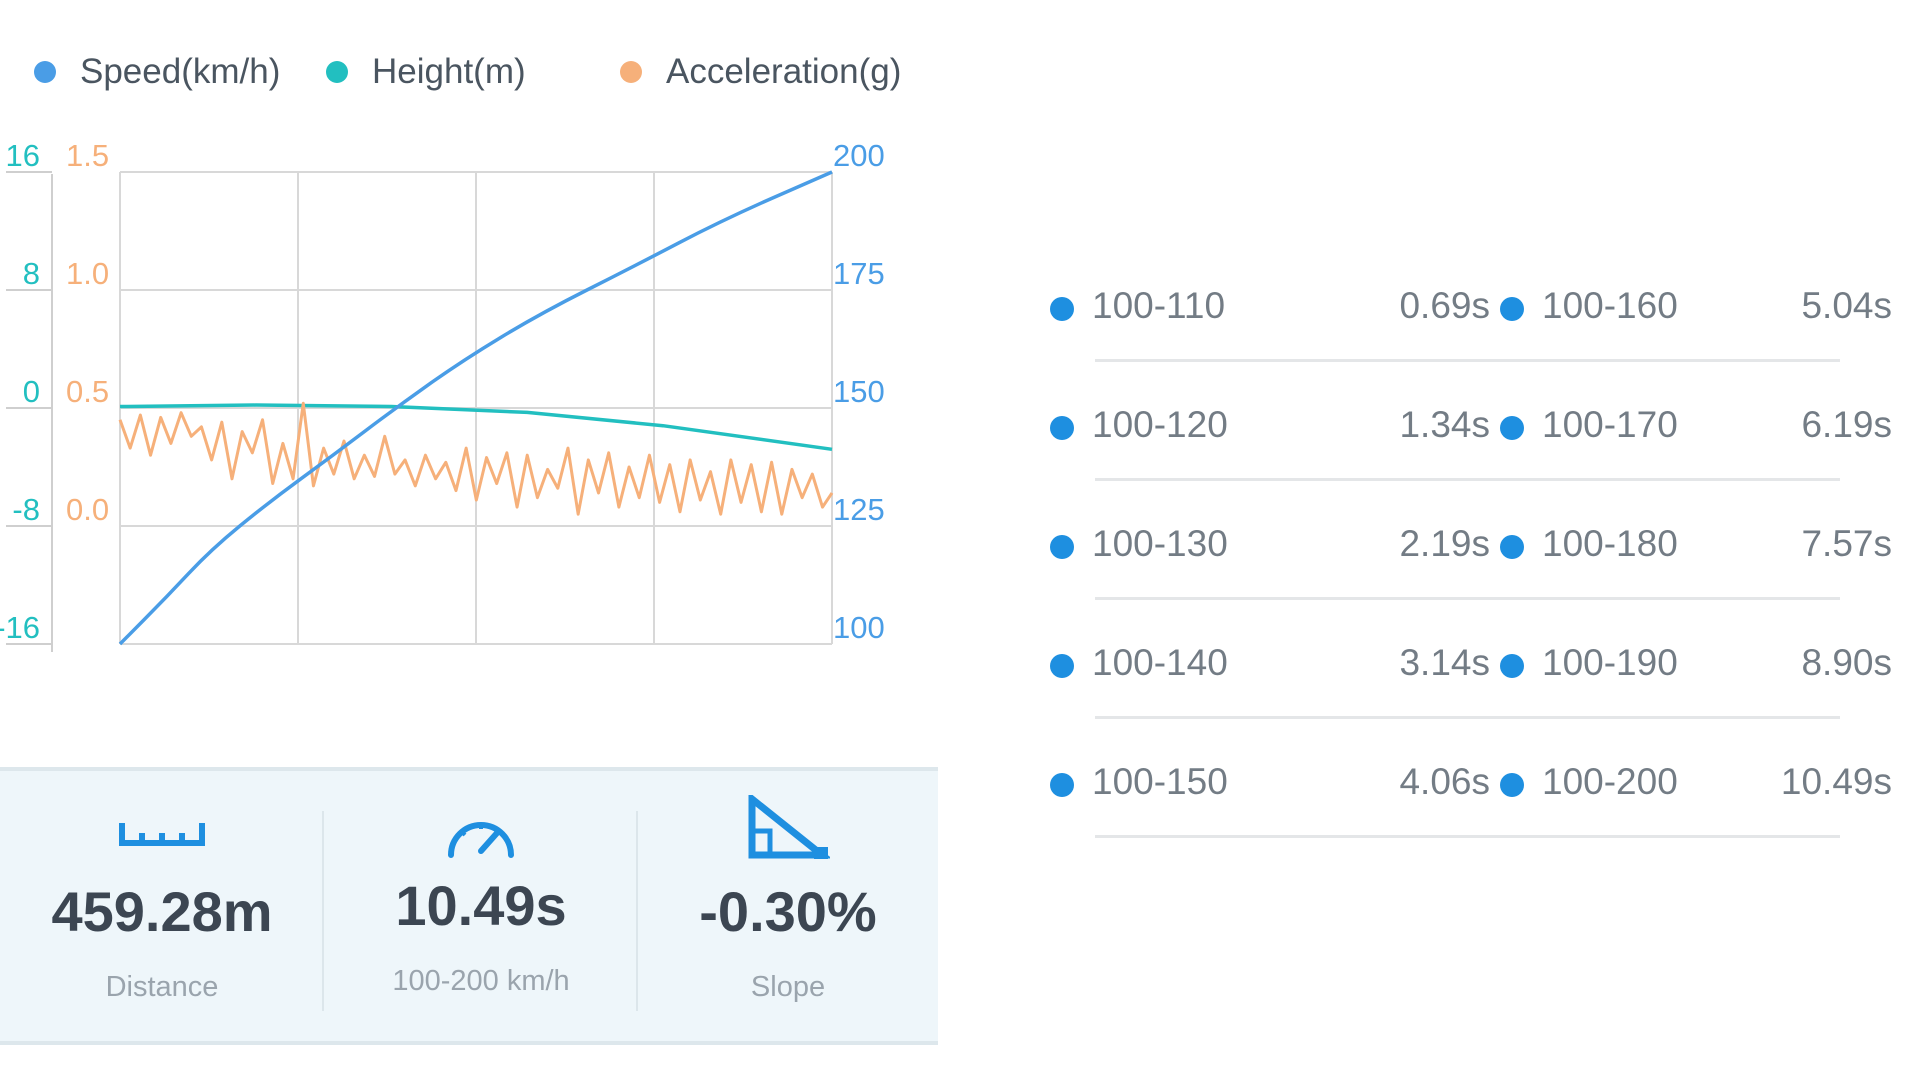  Describe the element at coordinates (1444, 662) in the screenshot. I see `split-time: 3.14s` at that location.